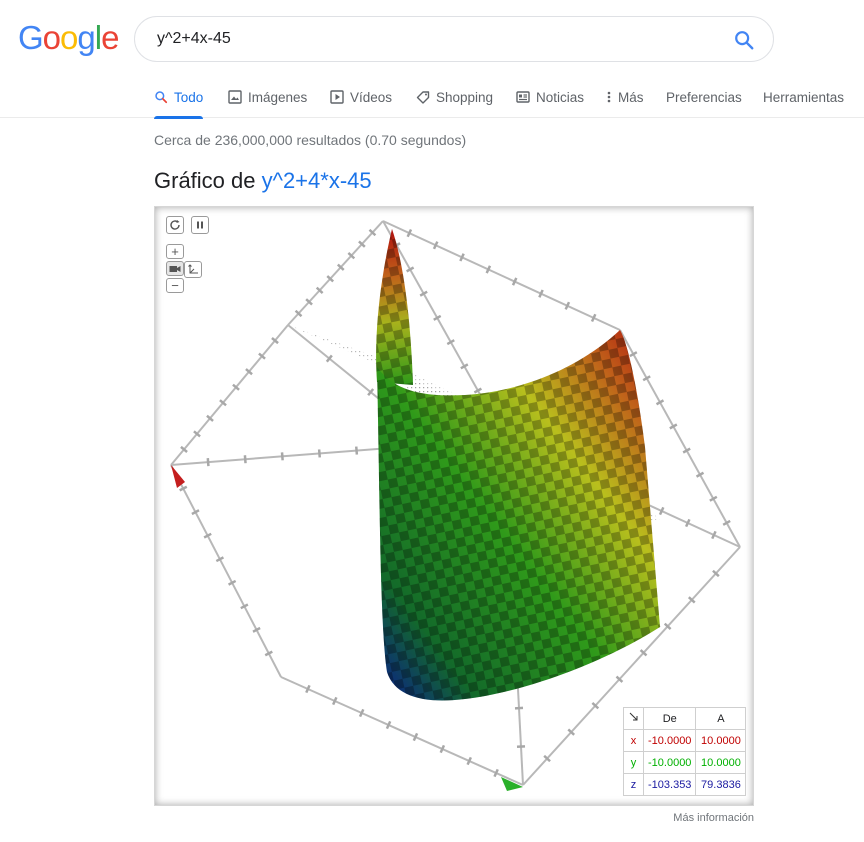 The image size is (864, 842). Describe the element at coordinates (193, 269) in the screenshot. I see `axes-mode-button` at that location.